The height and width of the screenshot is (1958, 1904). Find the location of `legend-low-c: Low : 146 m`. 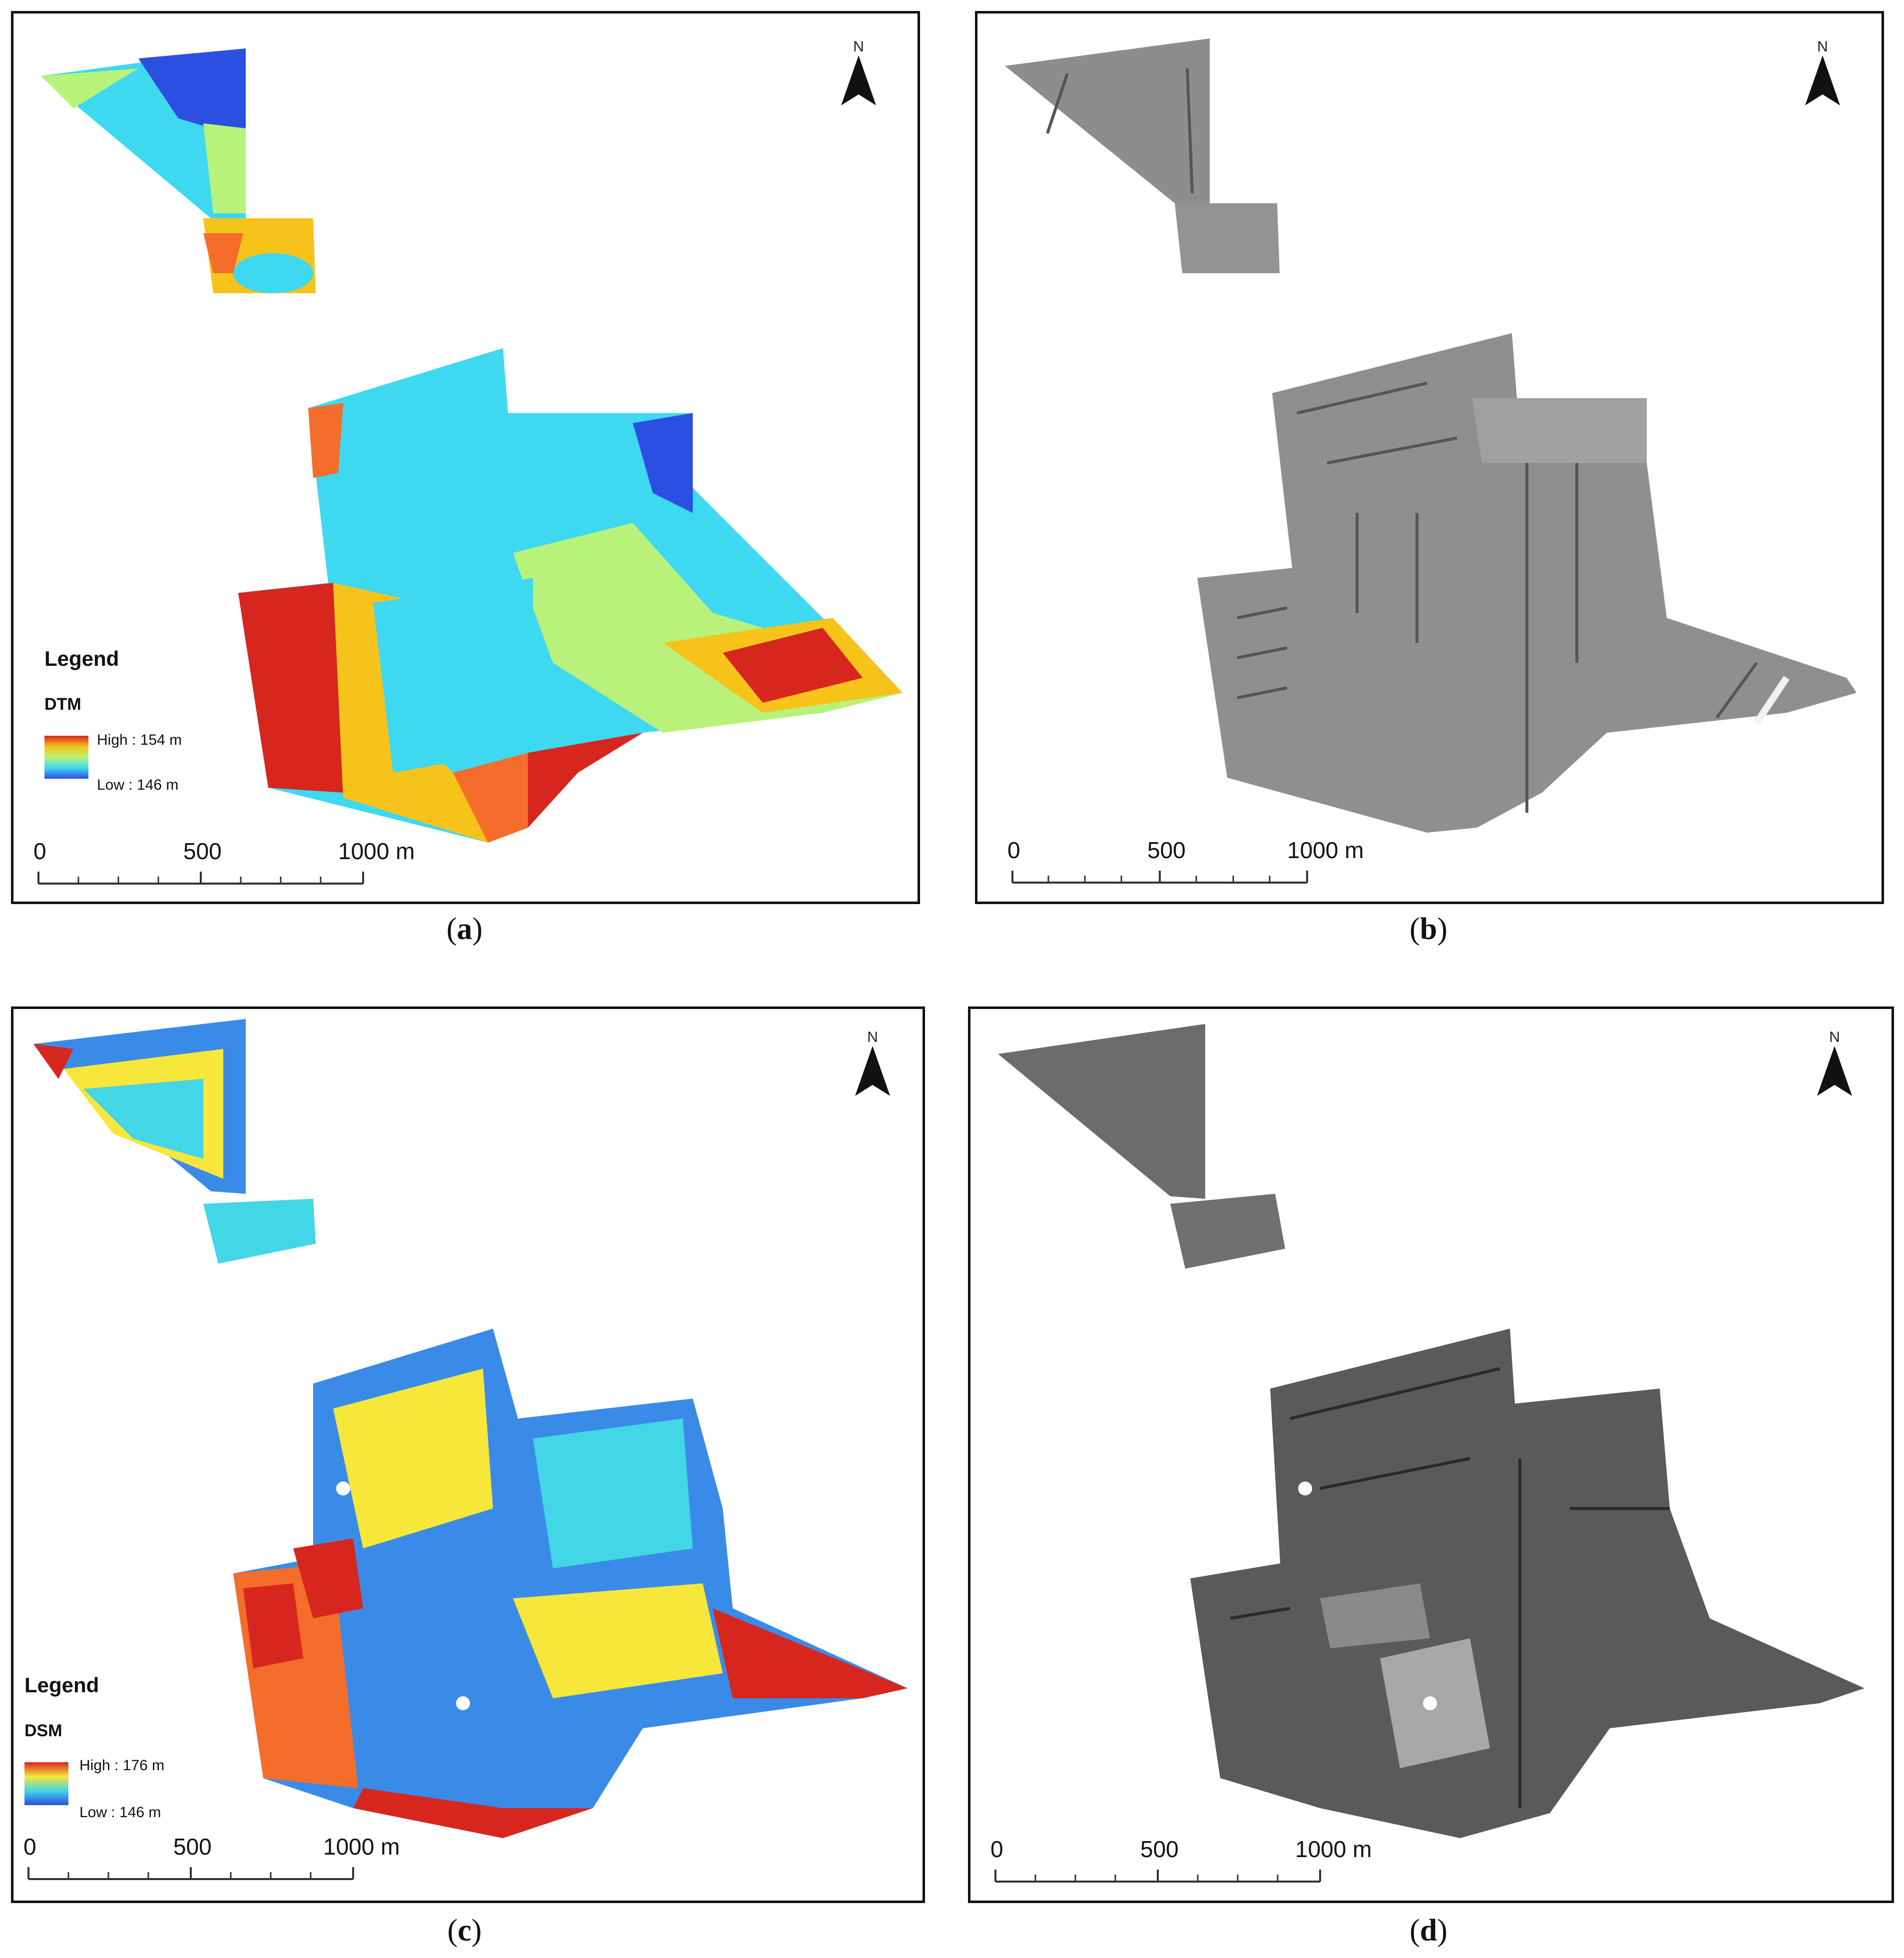

legend-low-c: Low : 146 m is located at coordinates (120, 1812).